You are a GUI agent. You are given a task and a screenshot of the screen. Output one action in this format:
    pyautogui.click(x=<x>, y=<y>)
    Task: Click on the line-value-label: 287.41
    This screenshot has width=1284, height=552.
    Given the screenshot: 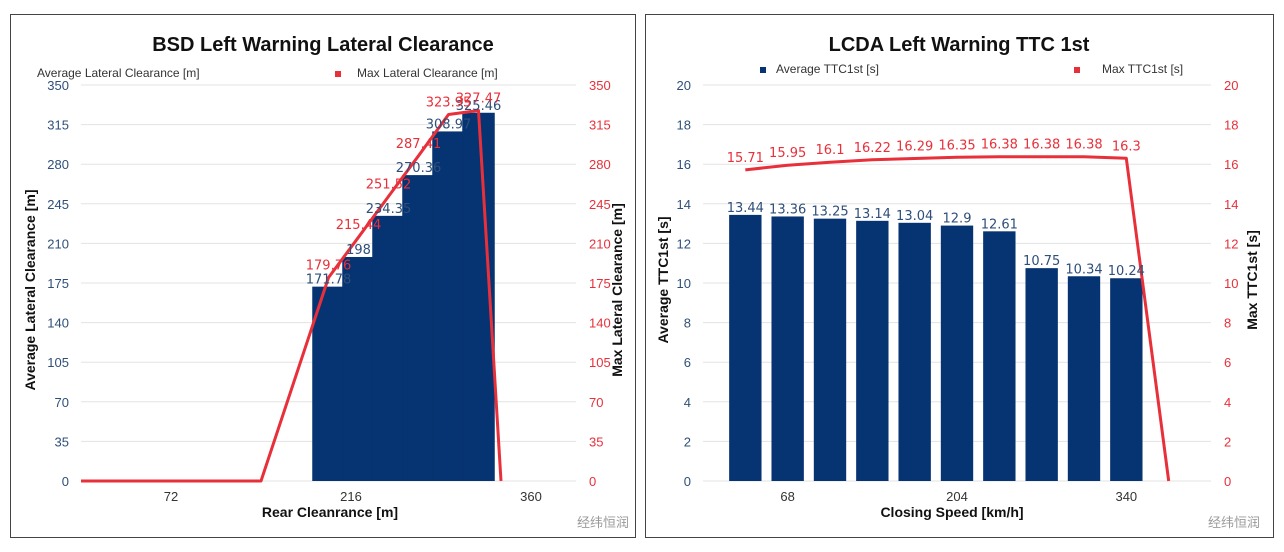 What is the action you would take?
    pyautogui.click(x=419, y=144)
    